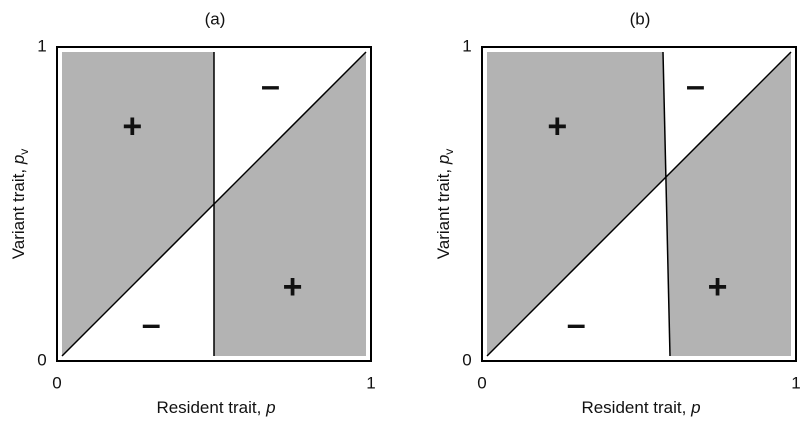  What do you see at coordinates (640, 18) in the screenshot?
I see `panel-label: (b)` at bounding box center [640, 18].